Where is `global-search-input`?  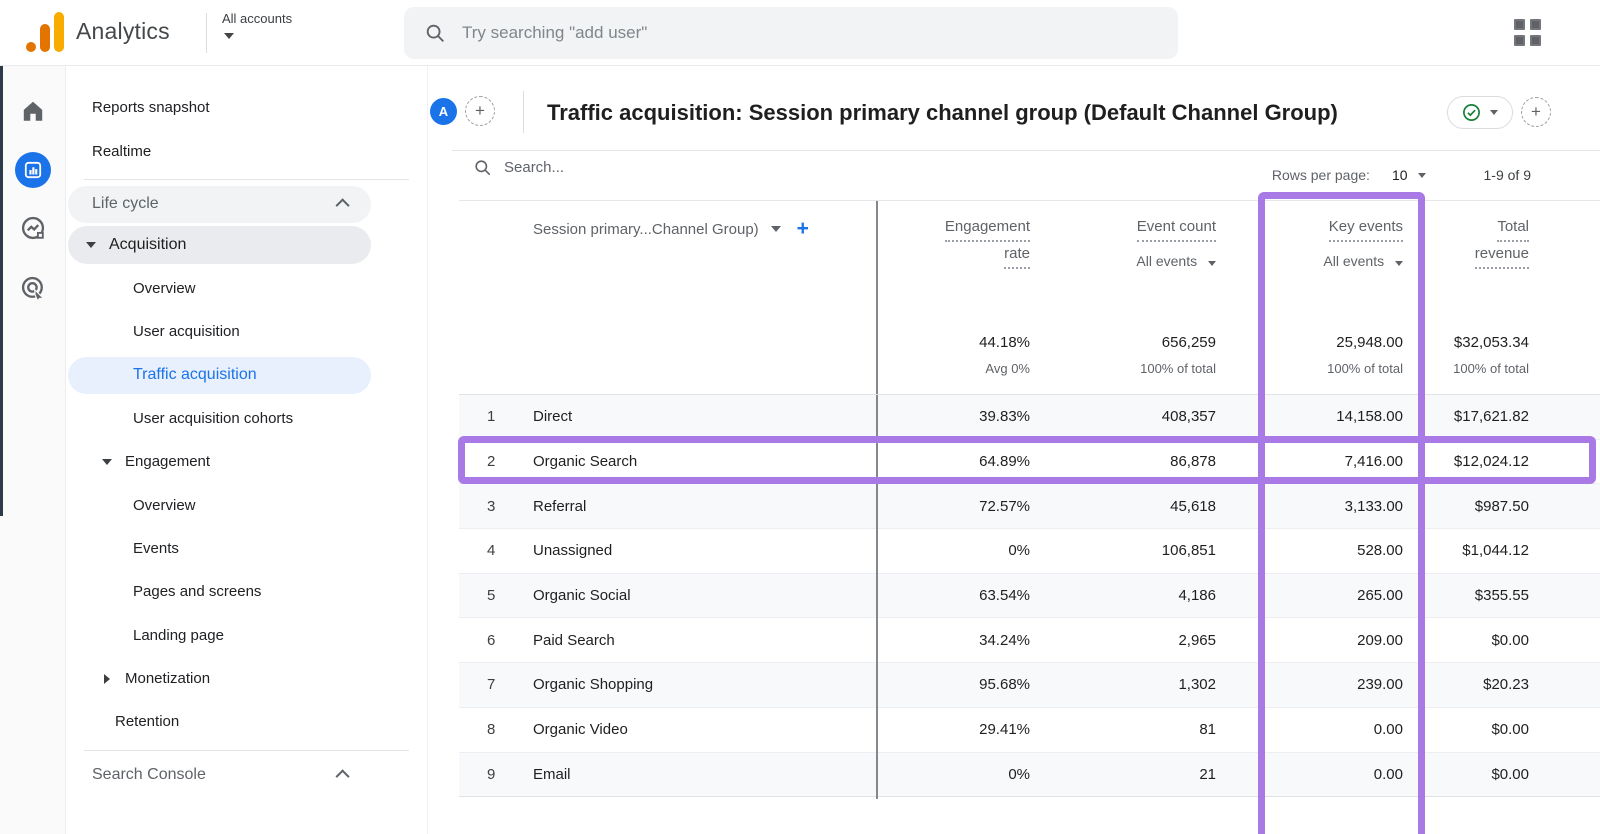
global-search-input is located at coordinates (810, 33).